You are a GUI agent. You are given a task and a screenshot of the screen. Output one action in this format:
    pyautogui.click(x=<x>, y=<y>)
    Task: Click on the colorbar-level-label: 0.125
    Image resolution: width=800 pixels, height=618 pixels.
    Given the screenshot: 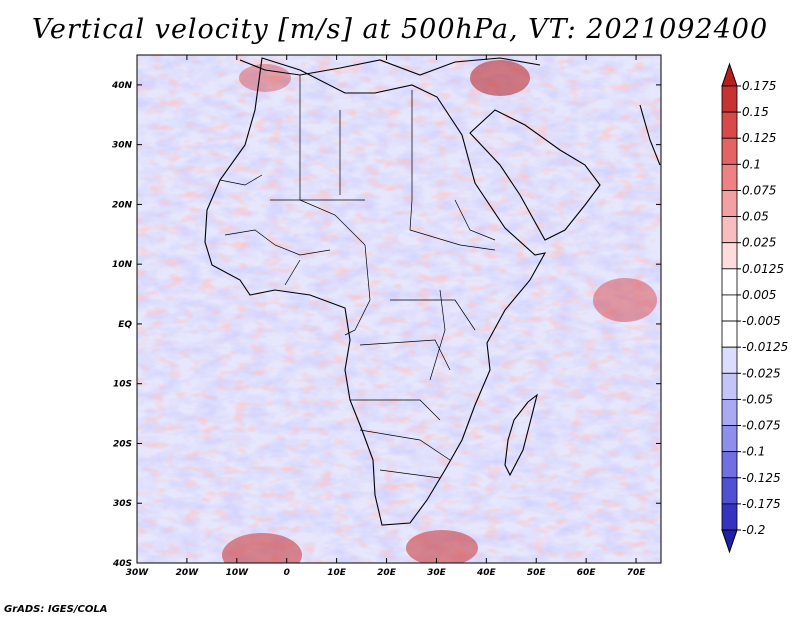 What is the action you would take?
    pyautogui.click(x=759, y=138)
    